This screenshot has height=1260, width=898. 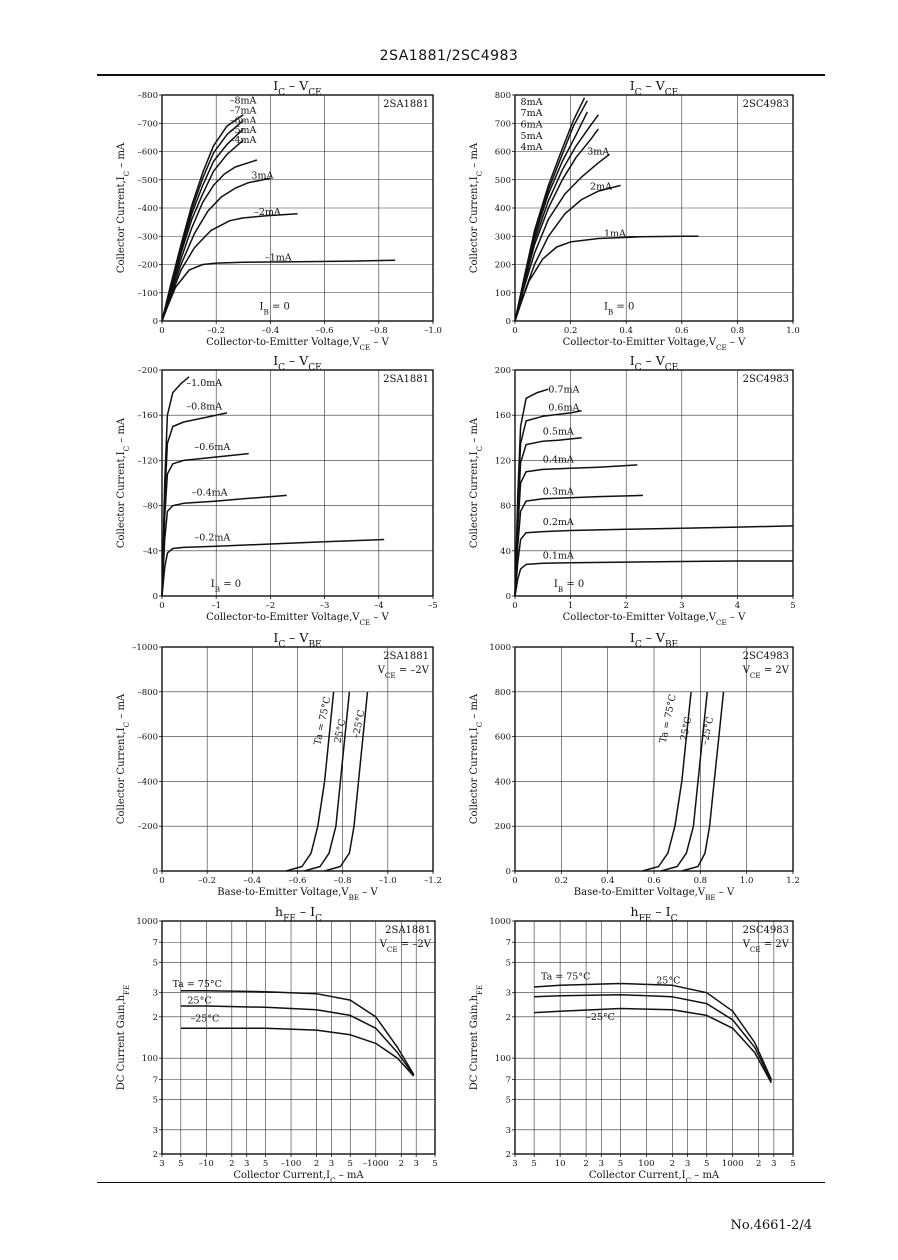 I want to click on y-tick-label: –800, so click(x=148, y=693).